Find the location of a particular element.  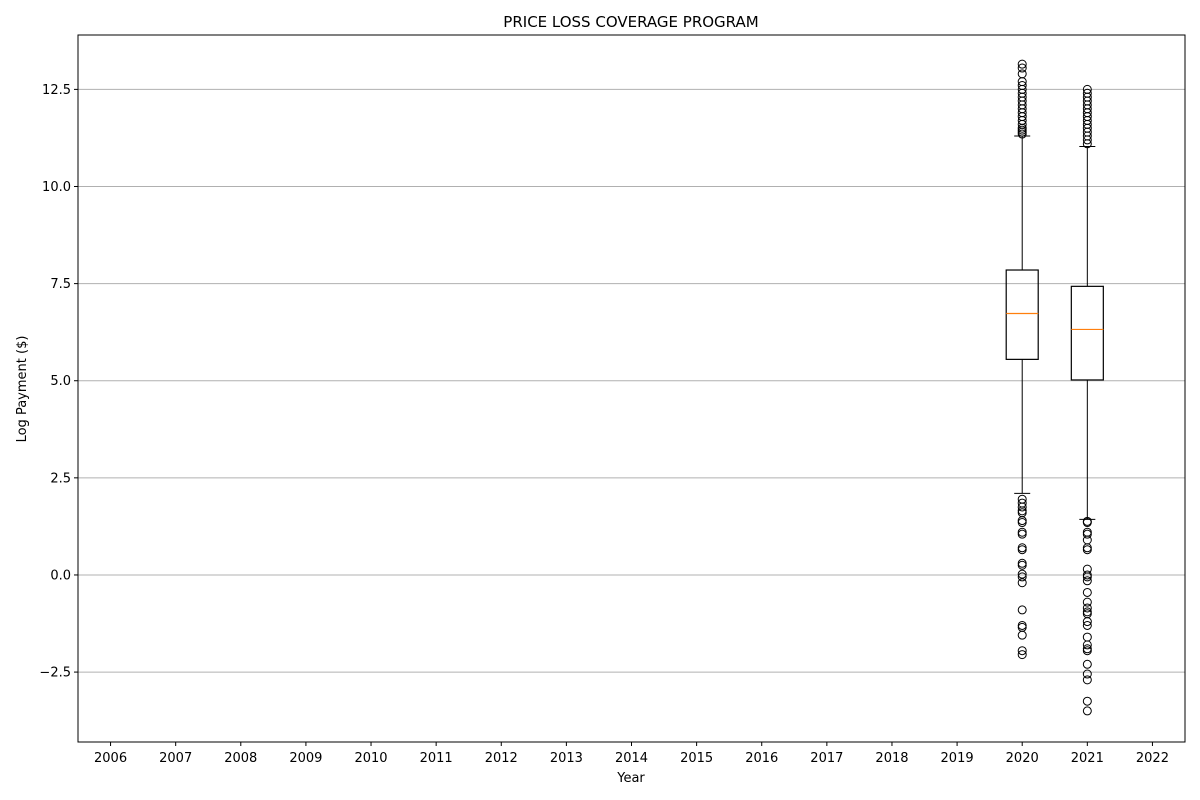

x-tick-label: 2018 is located at coordinates (891, 758).